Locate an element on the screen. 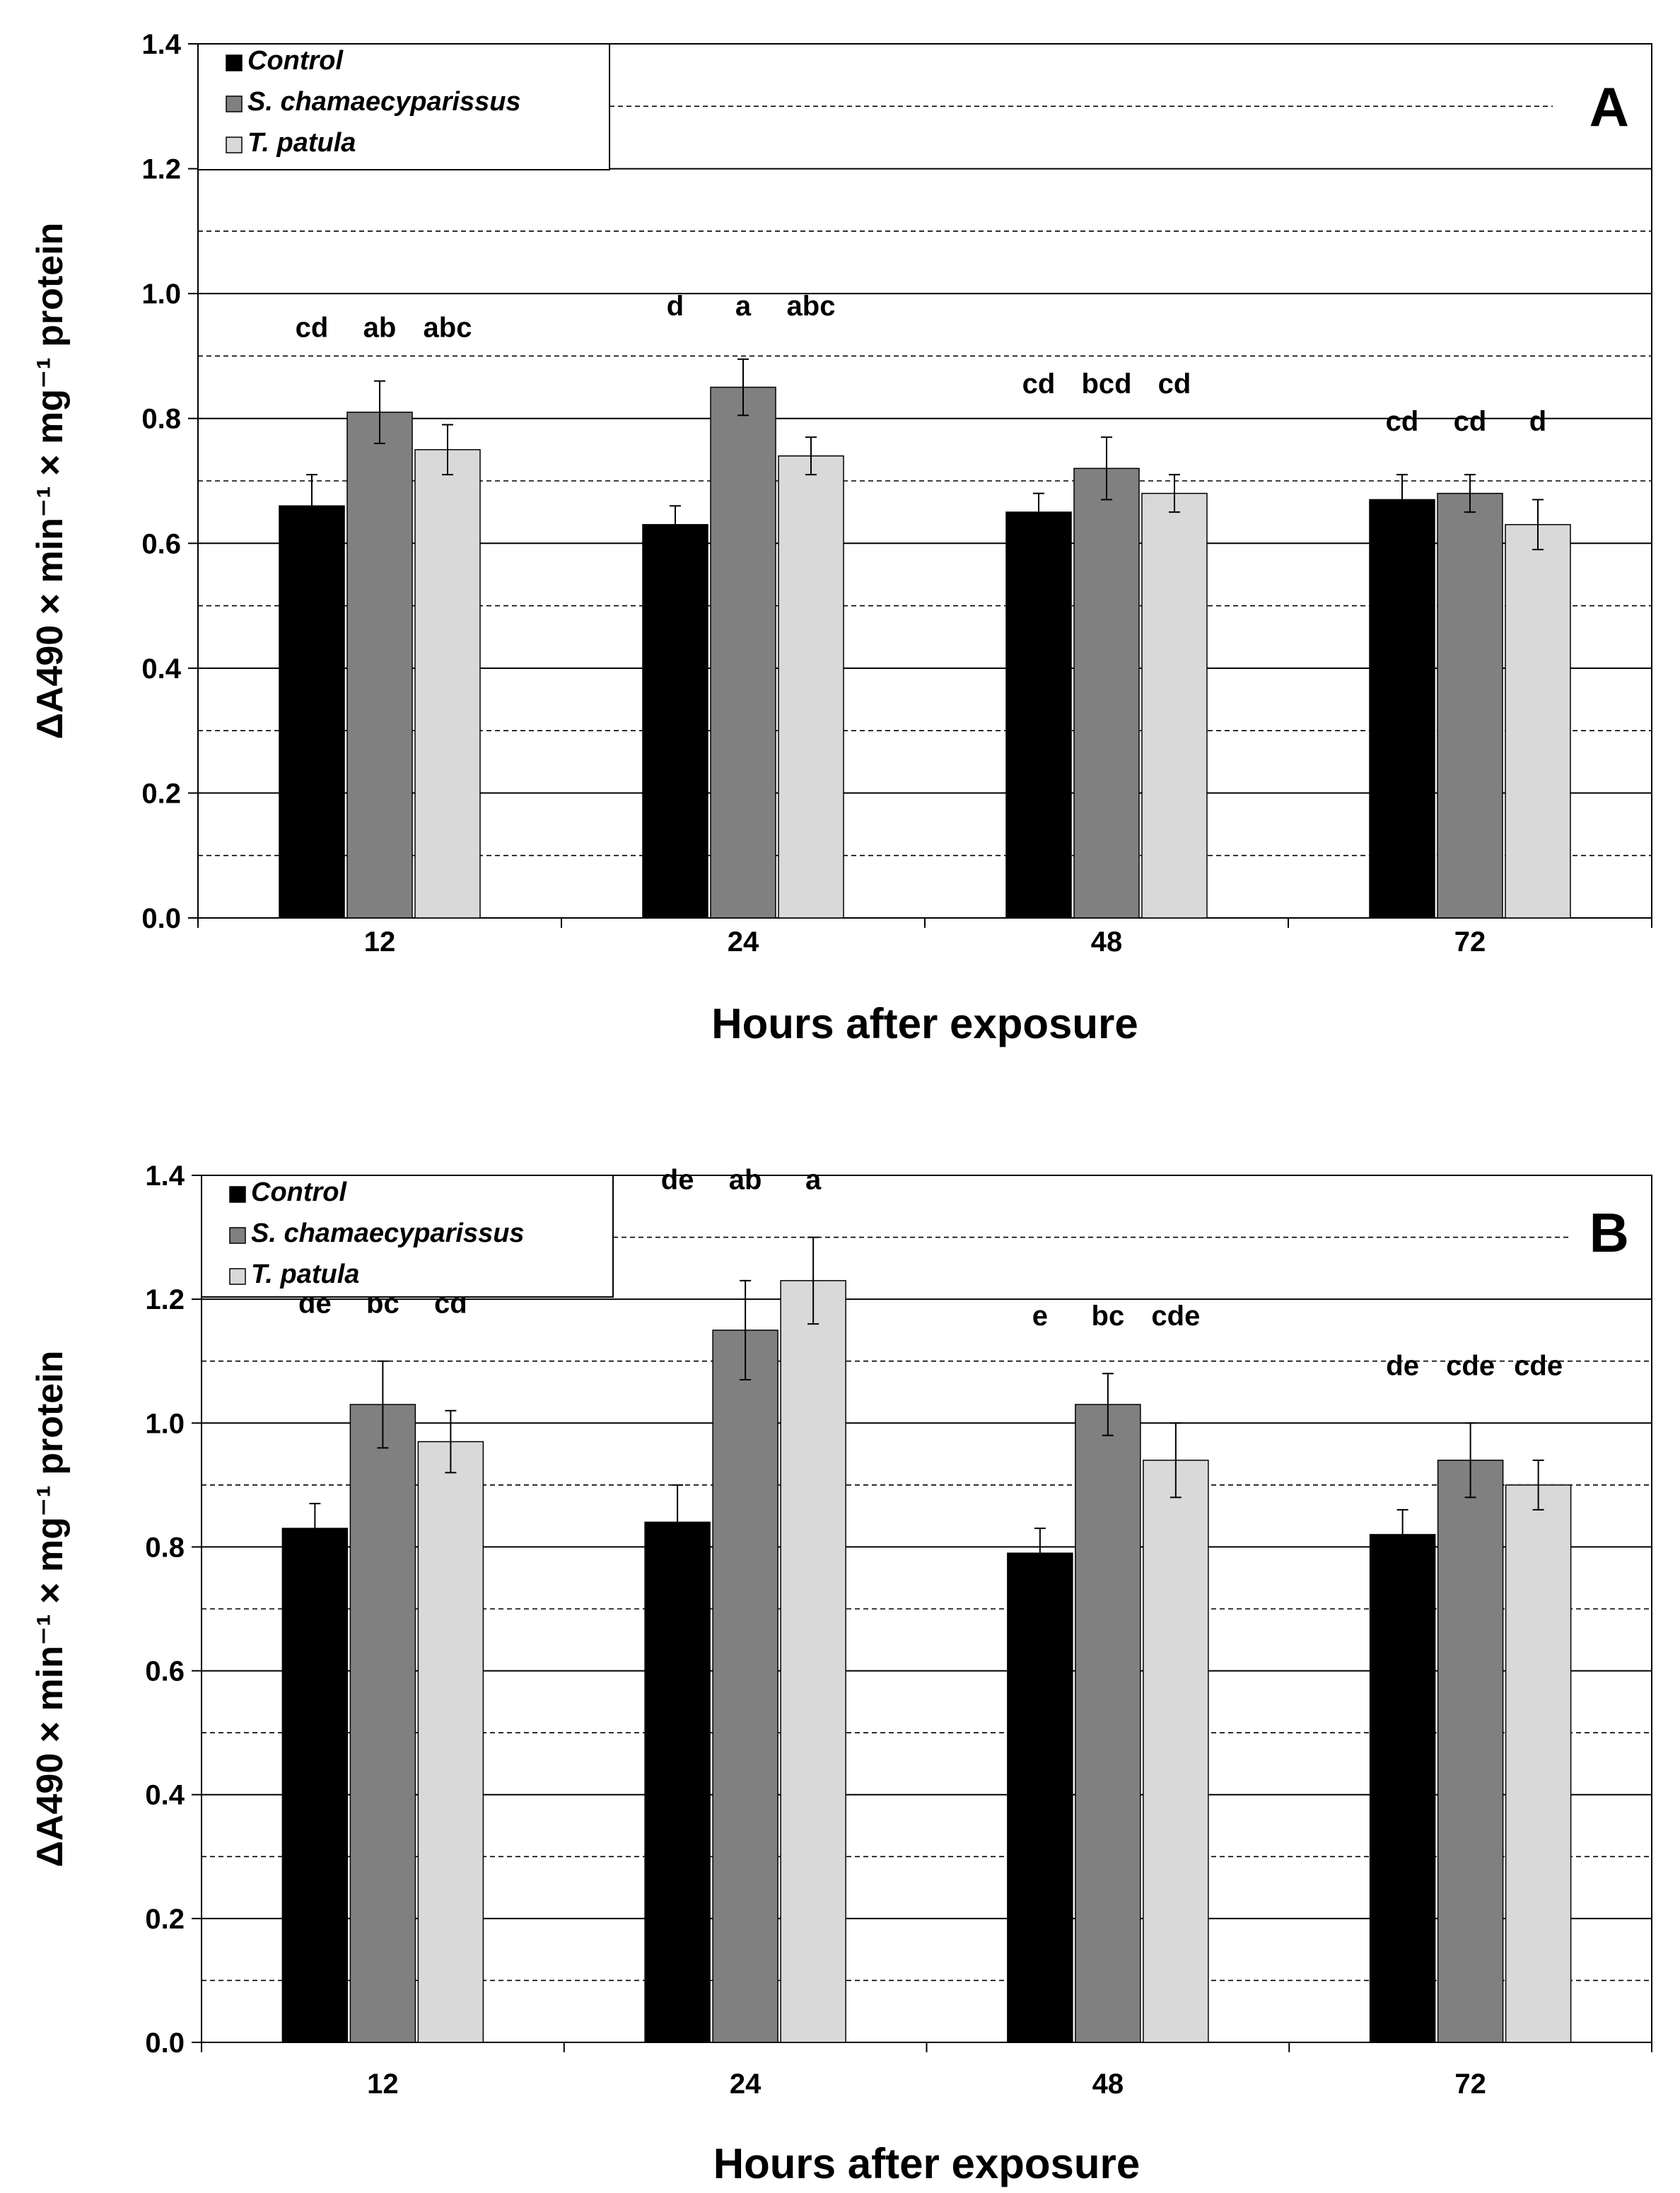 The width and height of the screenshot is (1680, 2193). significance-letter: bc is located at coordinates (1108, 1316).